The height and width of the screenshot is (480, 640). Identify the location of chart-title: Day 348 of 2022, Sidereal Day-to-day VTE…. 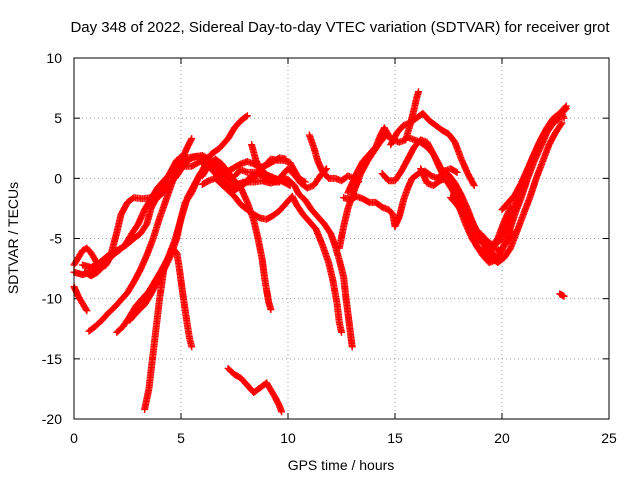
(340, 27).